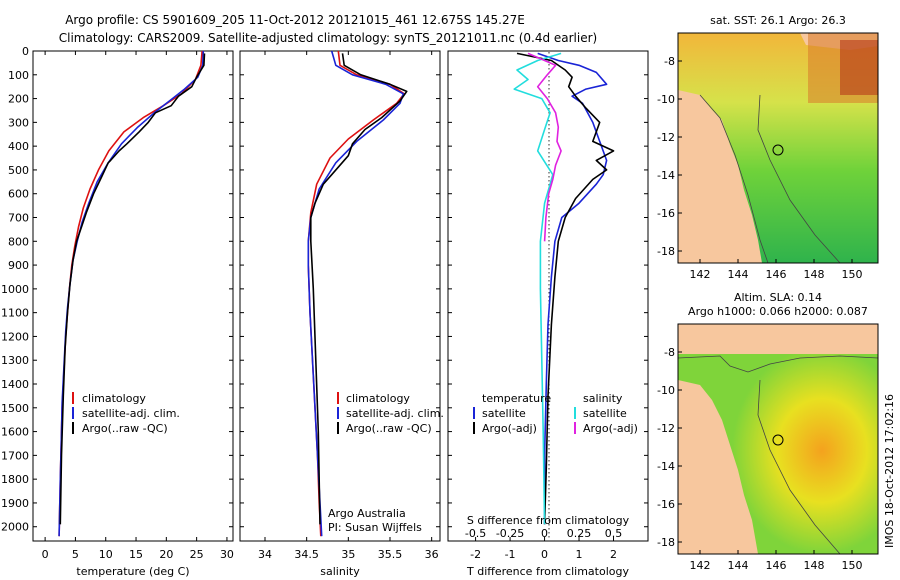 The image size is (900, 580). I want to click on temperature-axis-label: temperature (deg C), so click(132, 571).